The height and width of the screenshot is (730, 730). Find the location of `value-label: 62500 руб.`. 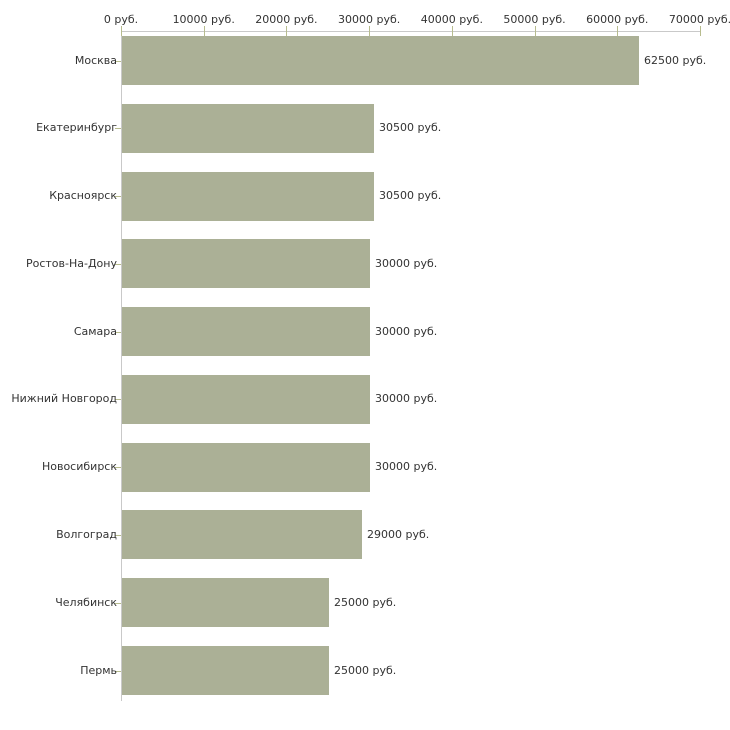

value-label: 62500 руб. is located at coordinates (675, 60).